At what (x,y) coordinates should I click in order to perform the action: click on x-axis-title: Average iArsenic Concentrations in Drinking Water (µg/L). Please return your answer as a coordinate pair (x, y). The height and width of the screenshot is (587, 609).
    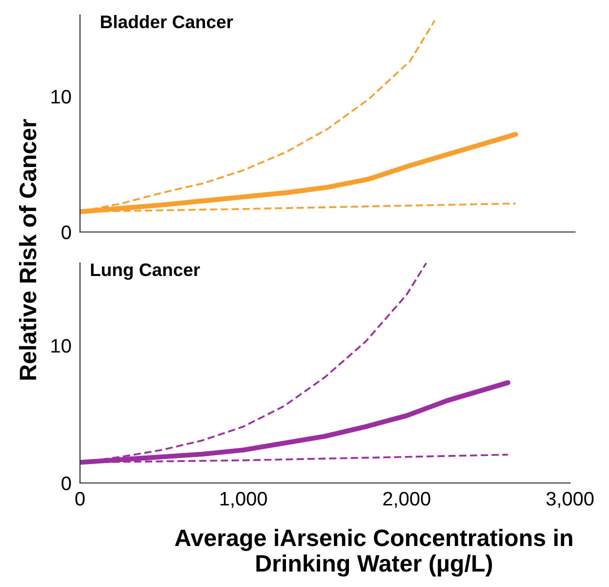
    Looking at the image, I should click on (373, 552).